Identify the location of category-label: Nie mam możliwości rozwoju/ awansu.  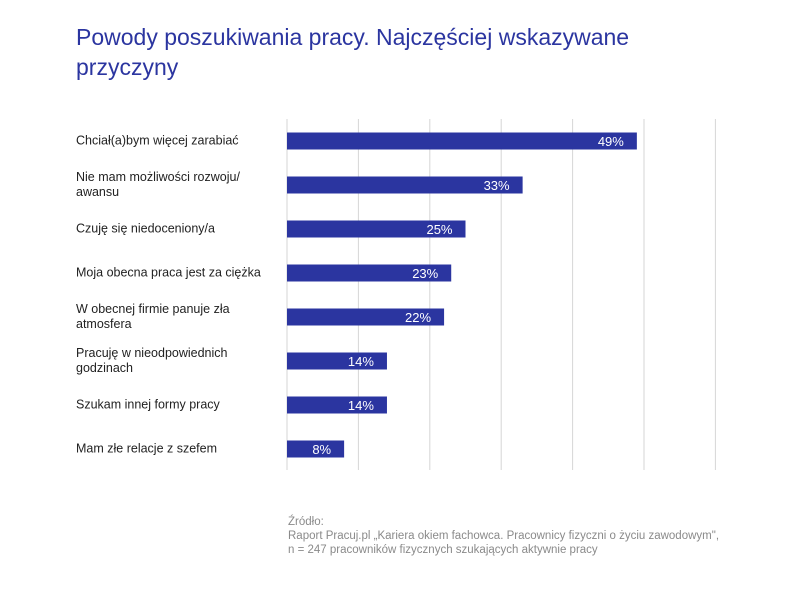
(158, 184).